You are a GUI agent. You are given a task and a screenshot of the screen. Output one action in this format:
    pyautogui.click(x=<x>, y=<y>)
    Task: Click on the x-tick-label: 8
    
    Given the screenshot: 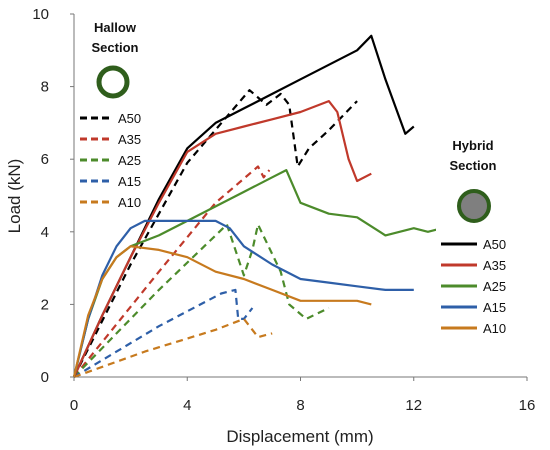 What is the action you would take?
    pyautogui.click(x=300, y=405)
    